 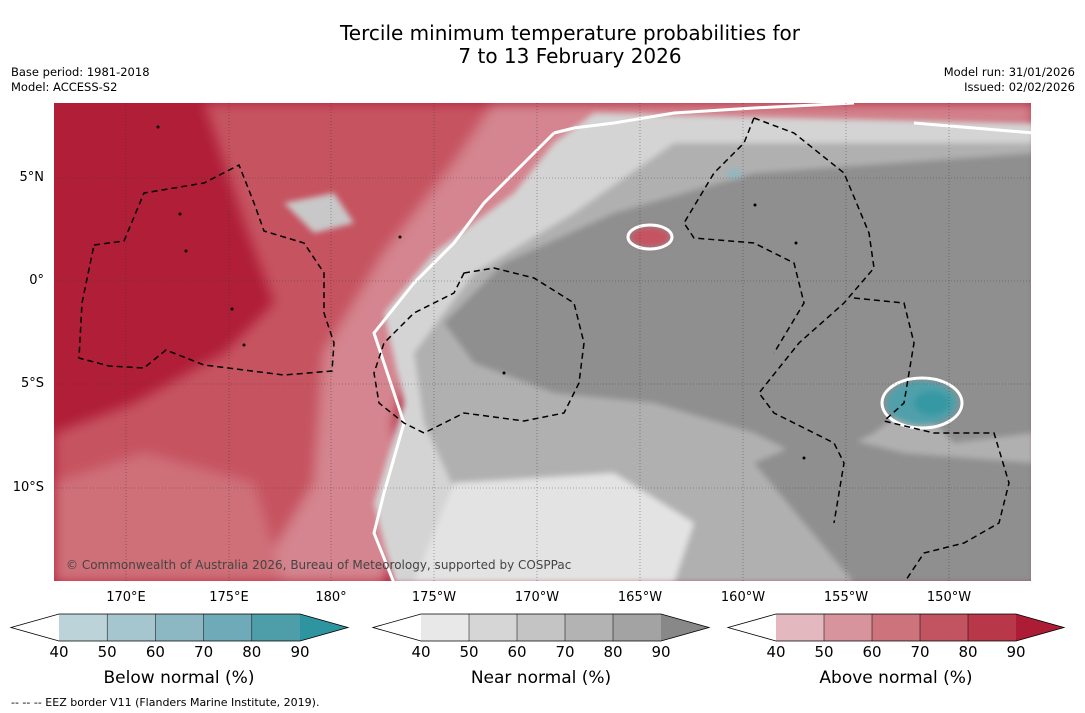 What do you see at coordinates (469, 652) in the screenshot?
I see `colorbar-near-tick: 50` at bounding box center [469, 652].